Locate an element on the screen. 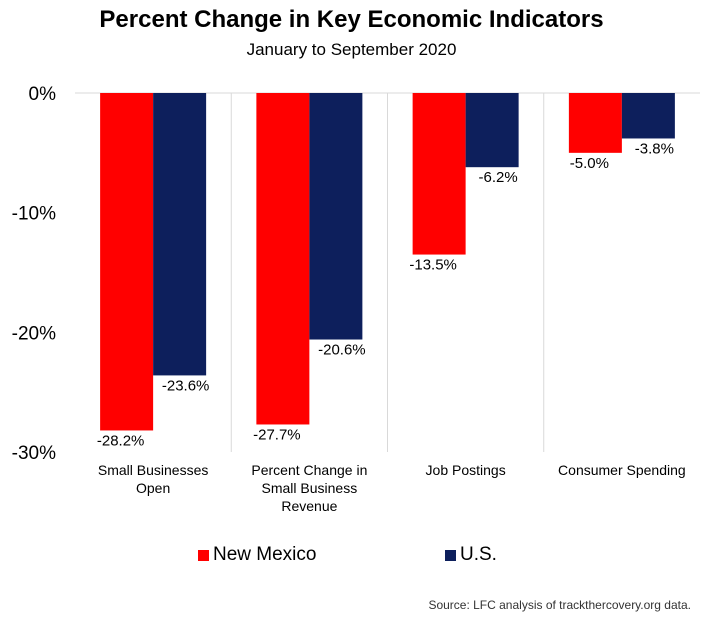 The image size is (703, 618). data-label: -20.6% is located at coordinates (342, 350).